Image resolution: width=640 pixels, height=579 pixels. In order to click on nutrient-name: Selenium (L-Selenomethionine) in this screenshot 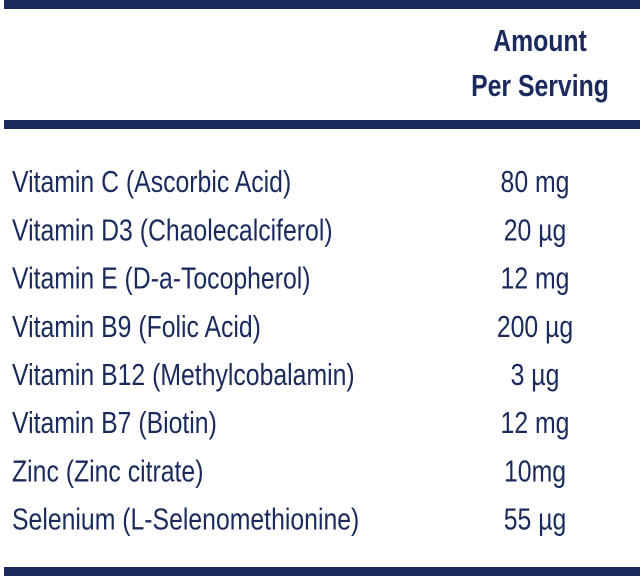, I will do `click(185, 519)`.